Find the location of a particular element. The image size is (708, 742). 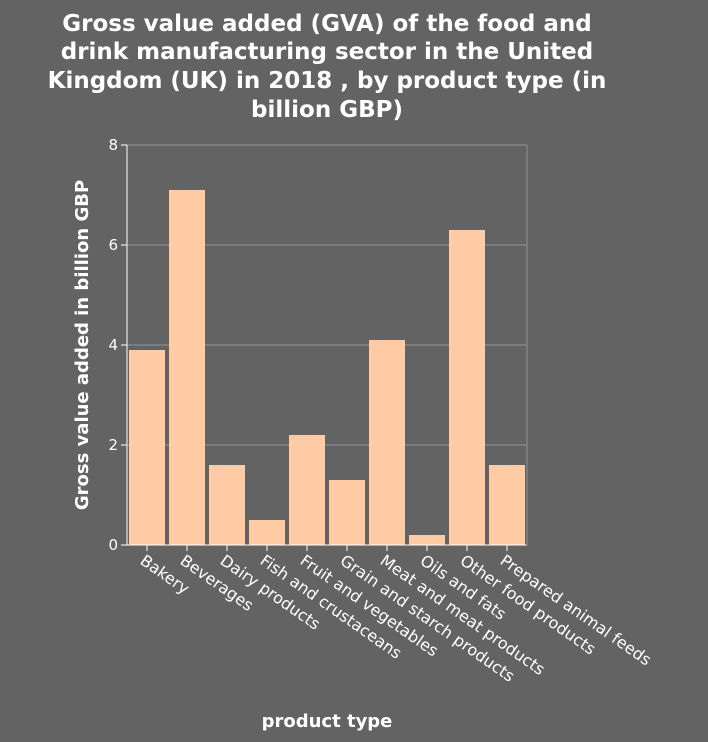

chart-title-line: drink manufacturing sector in the United is located at coordinates (327, 52).